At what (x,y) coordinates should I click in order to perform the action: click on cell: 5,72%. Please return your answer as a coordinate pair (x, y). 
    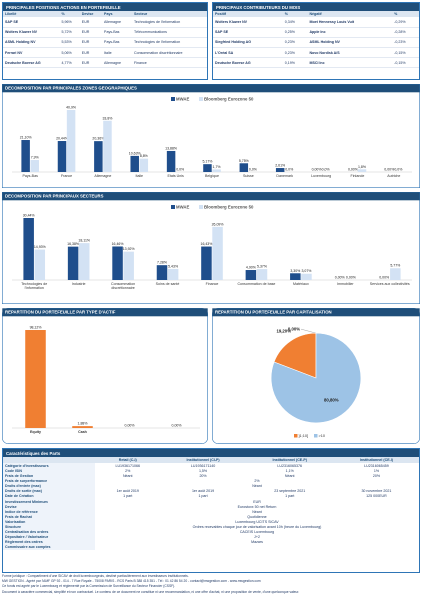
    Looking at the image, I should click on (69, 32).